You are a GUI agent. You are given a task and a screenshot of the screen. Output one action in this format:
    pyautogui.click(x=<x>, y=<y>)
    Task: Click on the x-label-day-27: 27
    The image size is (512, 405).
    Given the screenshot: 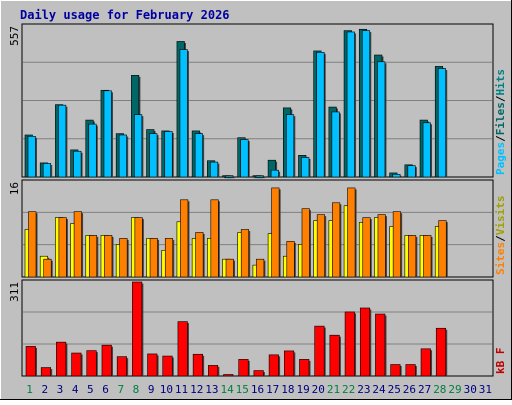 What is the action you would take?
    pyautogui.click(x=424, y=389)
    